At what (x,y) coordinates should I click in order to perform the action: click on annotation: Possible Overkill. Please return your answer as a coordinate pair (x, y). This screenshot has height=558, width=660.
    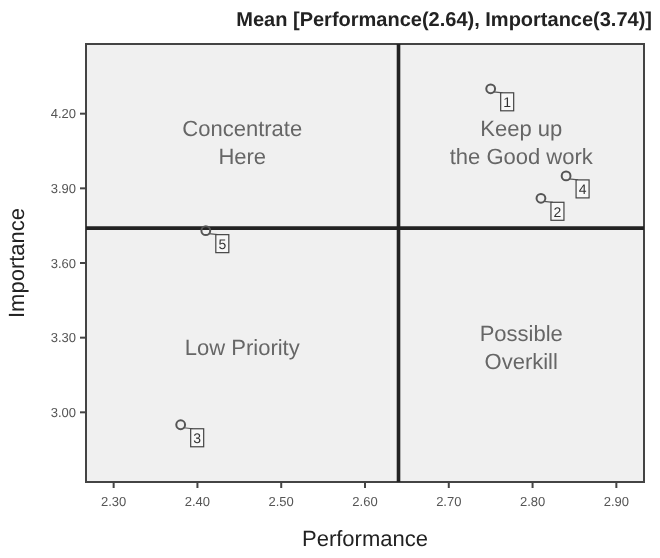
    Looking at the image, I should click on (521, 349).